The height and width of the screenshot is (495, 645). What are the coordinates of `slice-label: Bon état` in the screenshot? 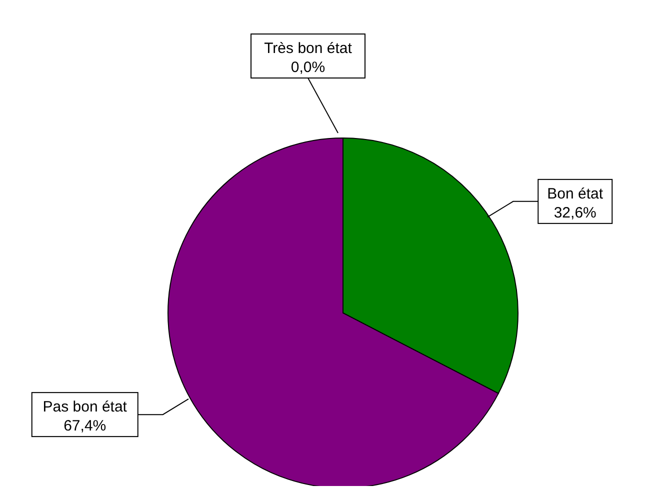 It's located at (575, 193).